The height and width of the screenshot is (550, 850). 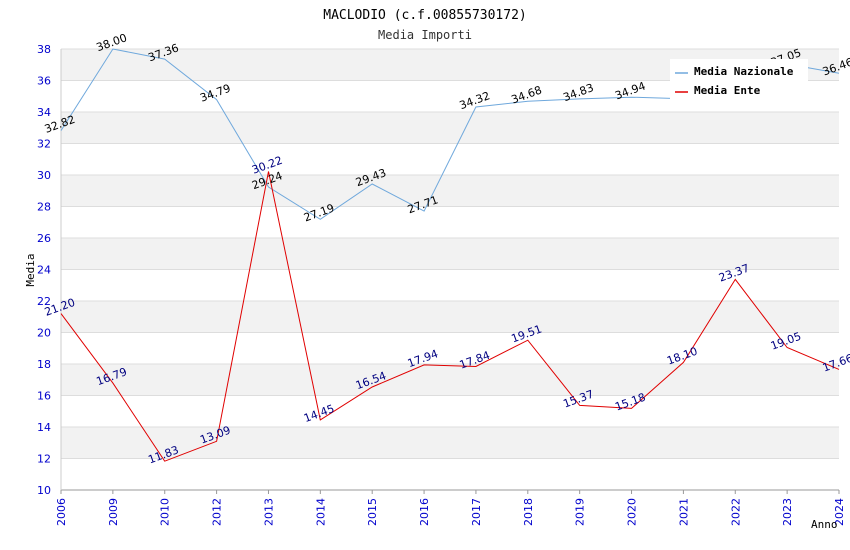 What do you see at coordinates (735, 512) in the screenshot?
I see `x-tick-label: 2022` at bounding box center [735, 512].